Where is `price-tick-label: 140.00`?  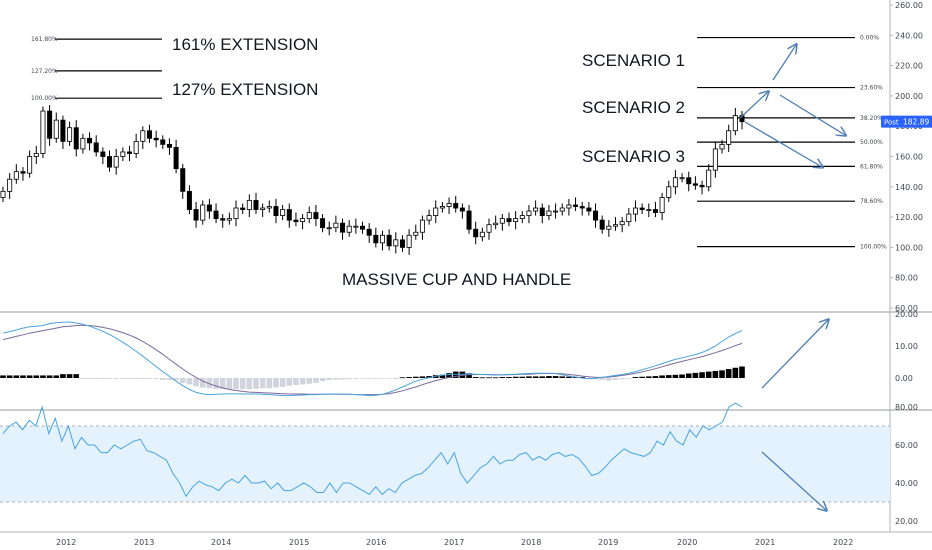 price-tick-label: 140.00 is located at coordinates (909, 187).